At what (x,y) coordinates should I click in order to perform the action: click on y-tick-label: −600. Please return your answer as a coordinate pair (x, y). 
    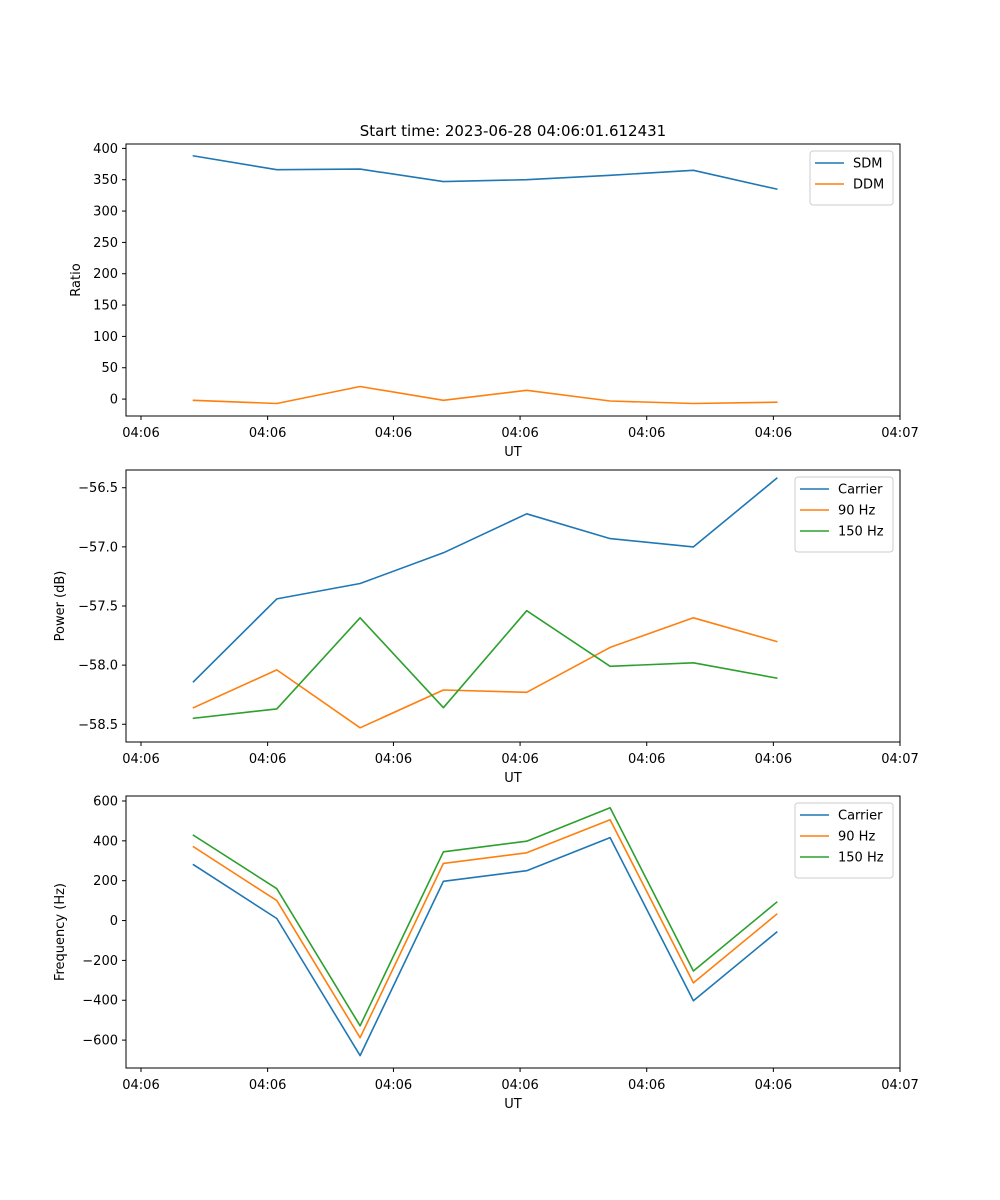
    Looking at the image, I should click on (100, 1041).